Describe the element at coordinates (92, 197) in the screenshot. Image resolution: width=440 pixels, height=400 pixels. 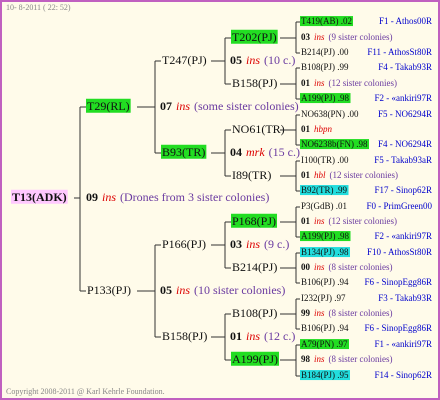
I see `number: 09` at that location.